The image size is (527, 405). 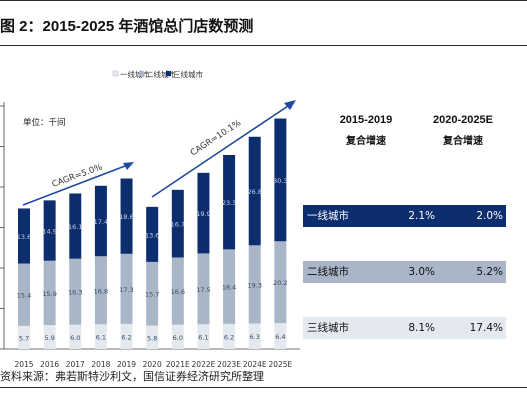 I want to click on data-label: 16.6, so click(x=178, y=292).